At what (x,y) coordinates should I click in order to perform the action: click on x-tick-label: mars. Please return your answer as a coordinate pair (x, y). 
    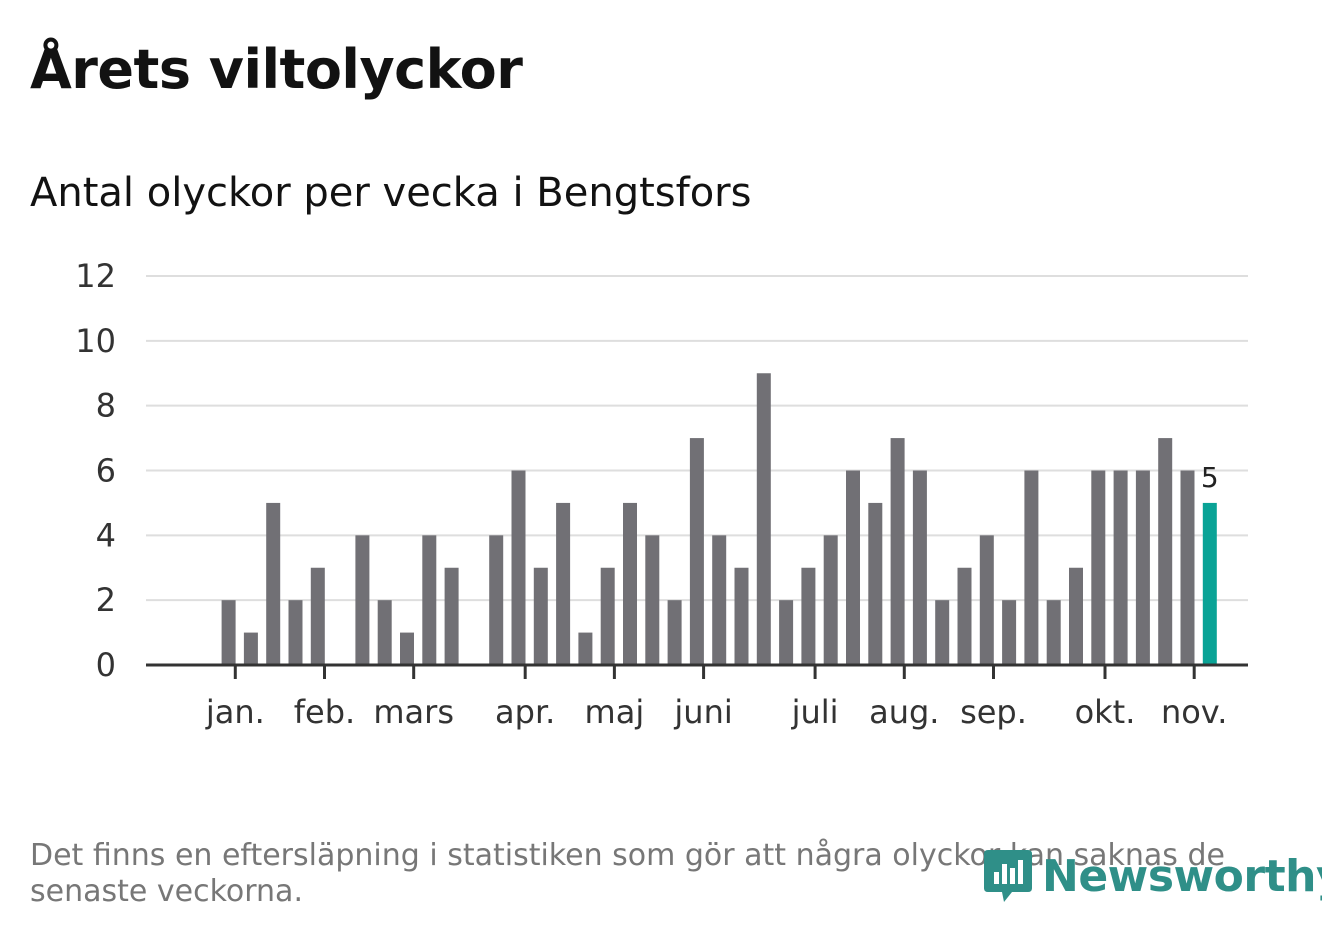
    Looking at the image, I should click on (413, 712).